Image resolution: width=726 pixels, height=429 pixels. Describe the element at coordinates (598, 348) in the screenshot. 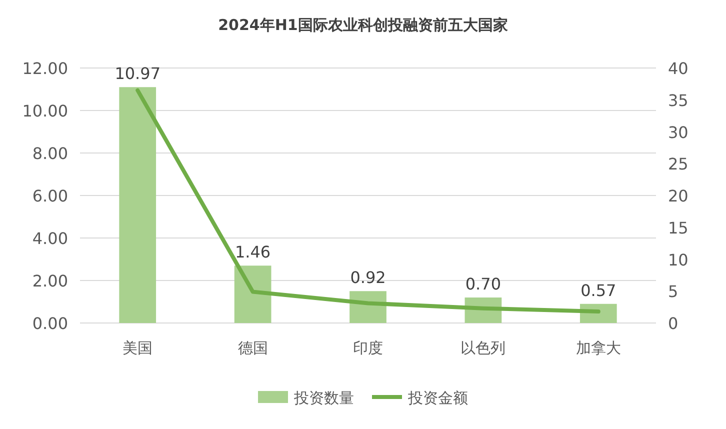

I see `x-tick-label: 加拿大` at that location.